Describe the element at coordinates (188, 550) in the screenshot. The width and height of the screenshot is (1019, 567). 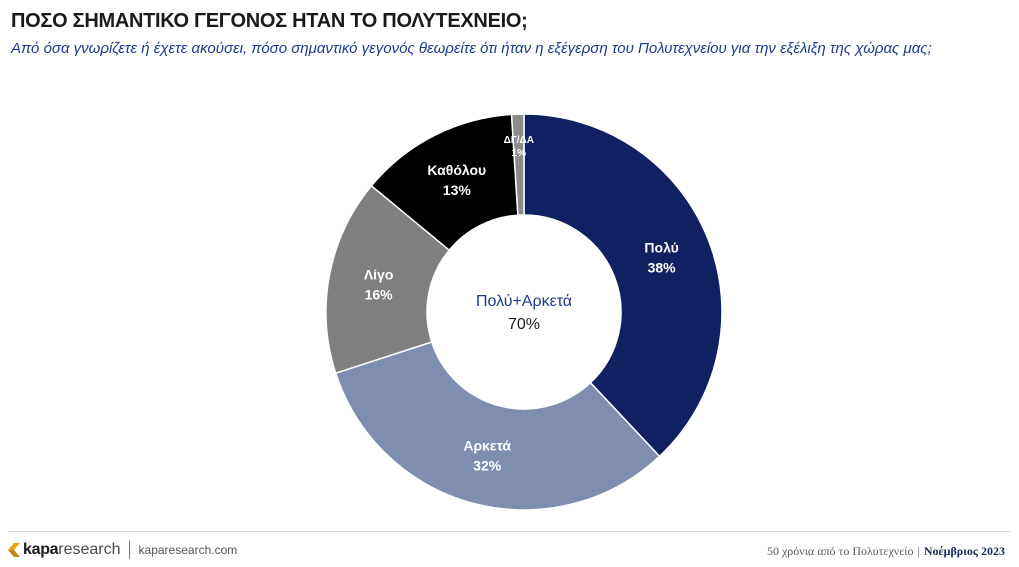
I see `website-link: kaparesearch.com` at that location.